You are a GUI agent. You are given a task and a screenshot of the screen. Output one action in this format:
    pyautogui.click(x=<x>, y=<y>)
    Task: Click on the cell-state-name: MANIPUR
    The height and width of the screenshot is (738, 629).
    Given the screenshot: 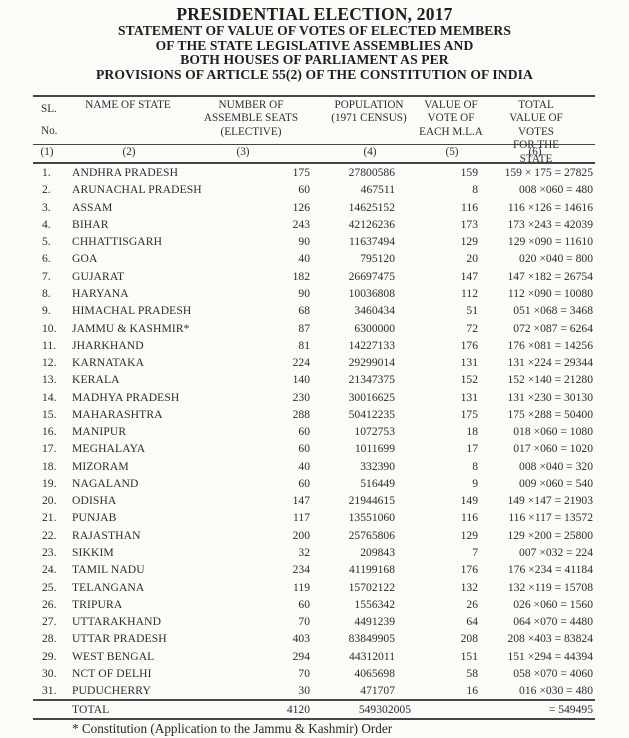 What is the action you would take?
    pyautogui.click(x=99, y=432)
    